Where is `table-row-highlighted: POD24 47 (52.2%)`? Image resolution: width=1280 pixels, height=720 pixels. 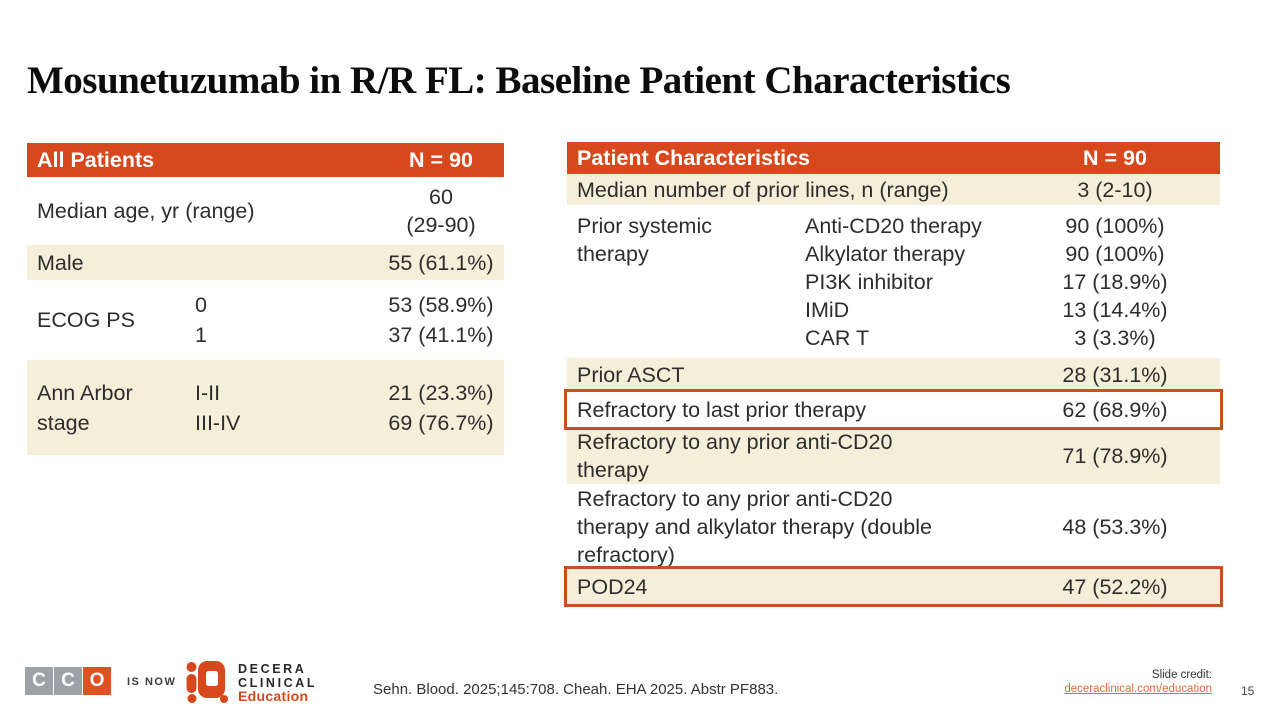
table-row-highlighted: POD24 47 (52.2%) is located at coordinates (893, 586).